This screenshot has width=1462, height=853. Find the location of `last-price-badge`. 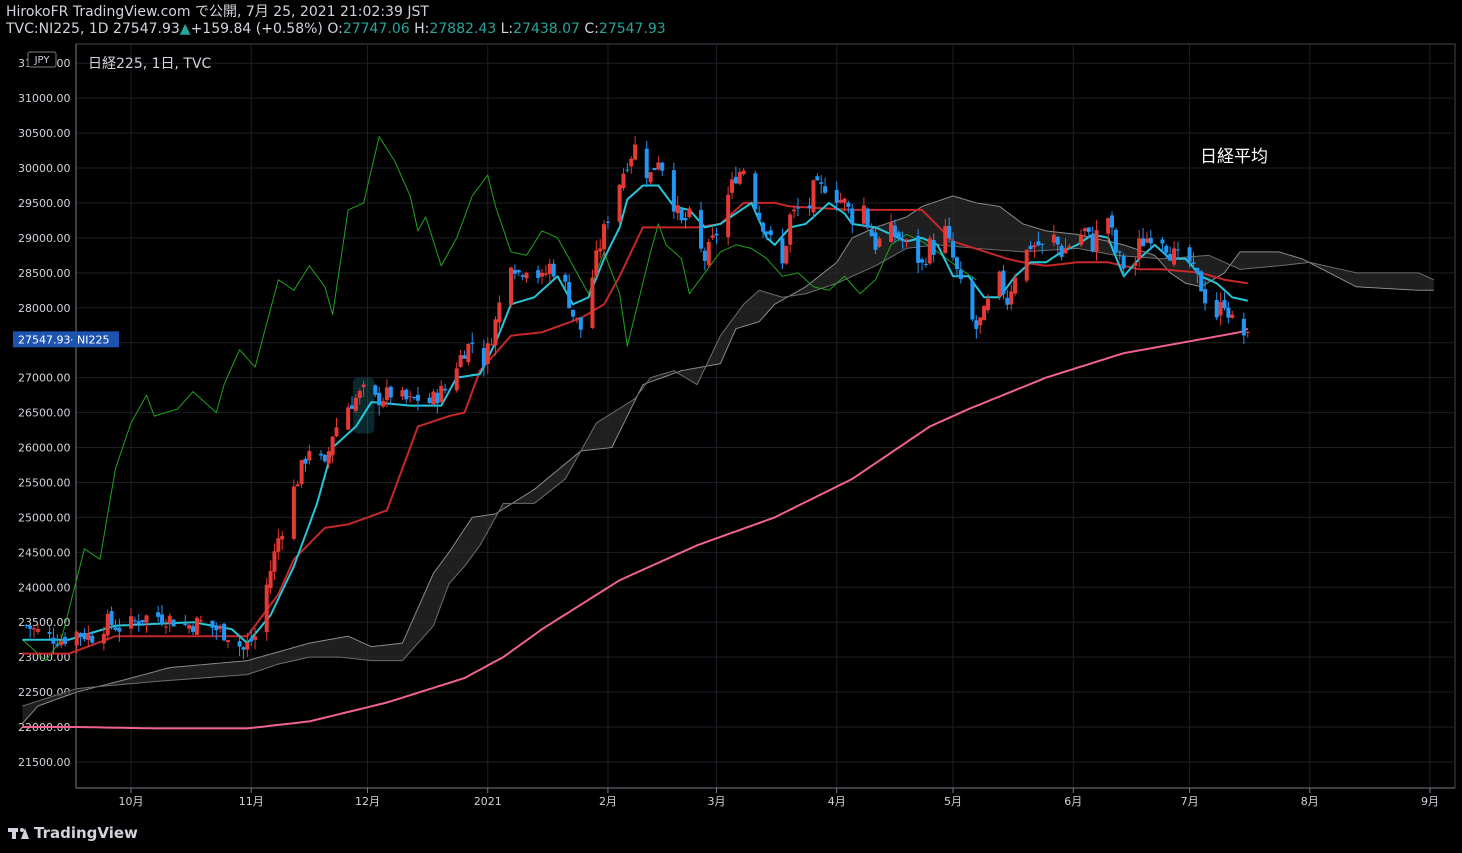

last-price-badge is located at coordinates (66, 339).